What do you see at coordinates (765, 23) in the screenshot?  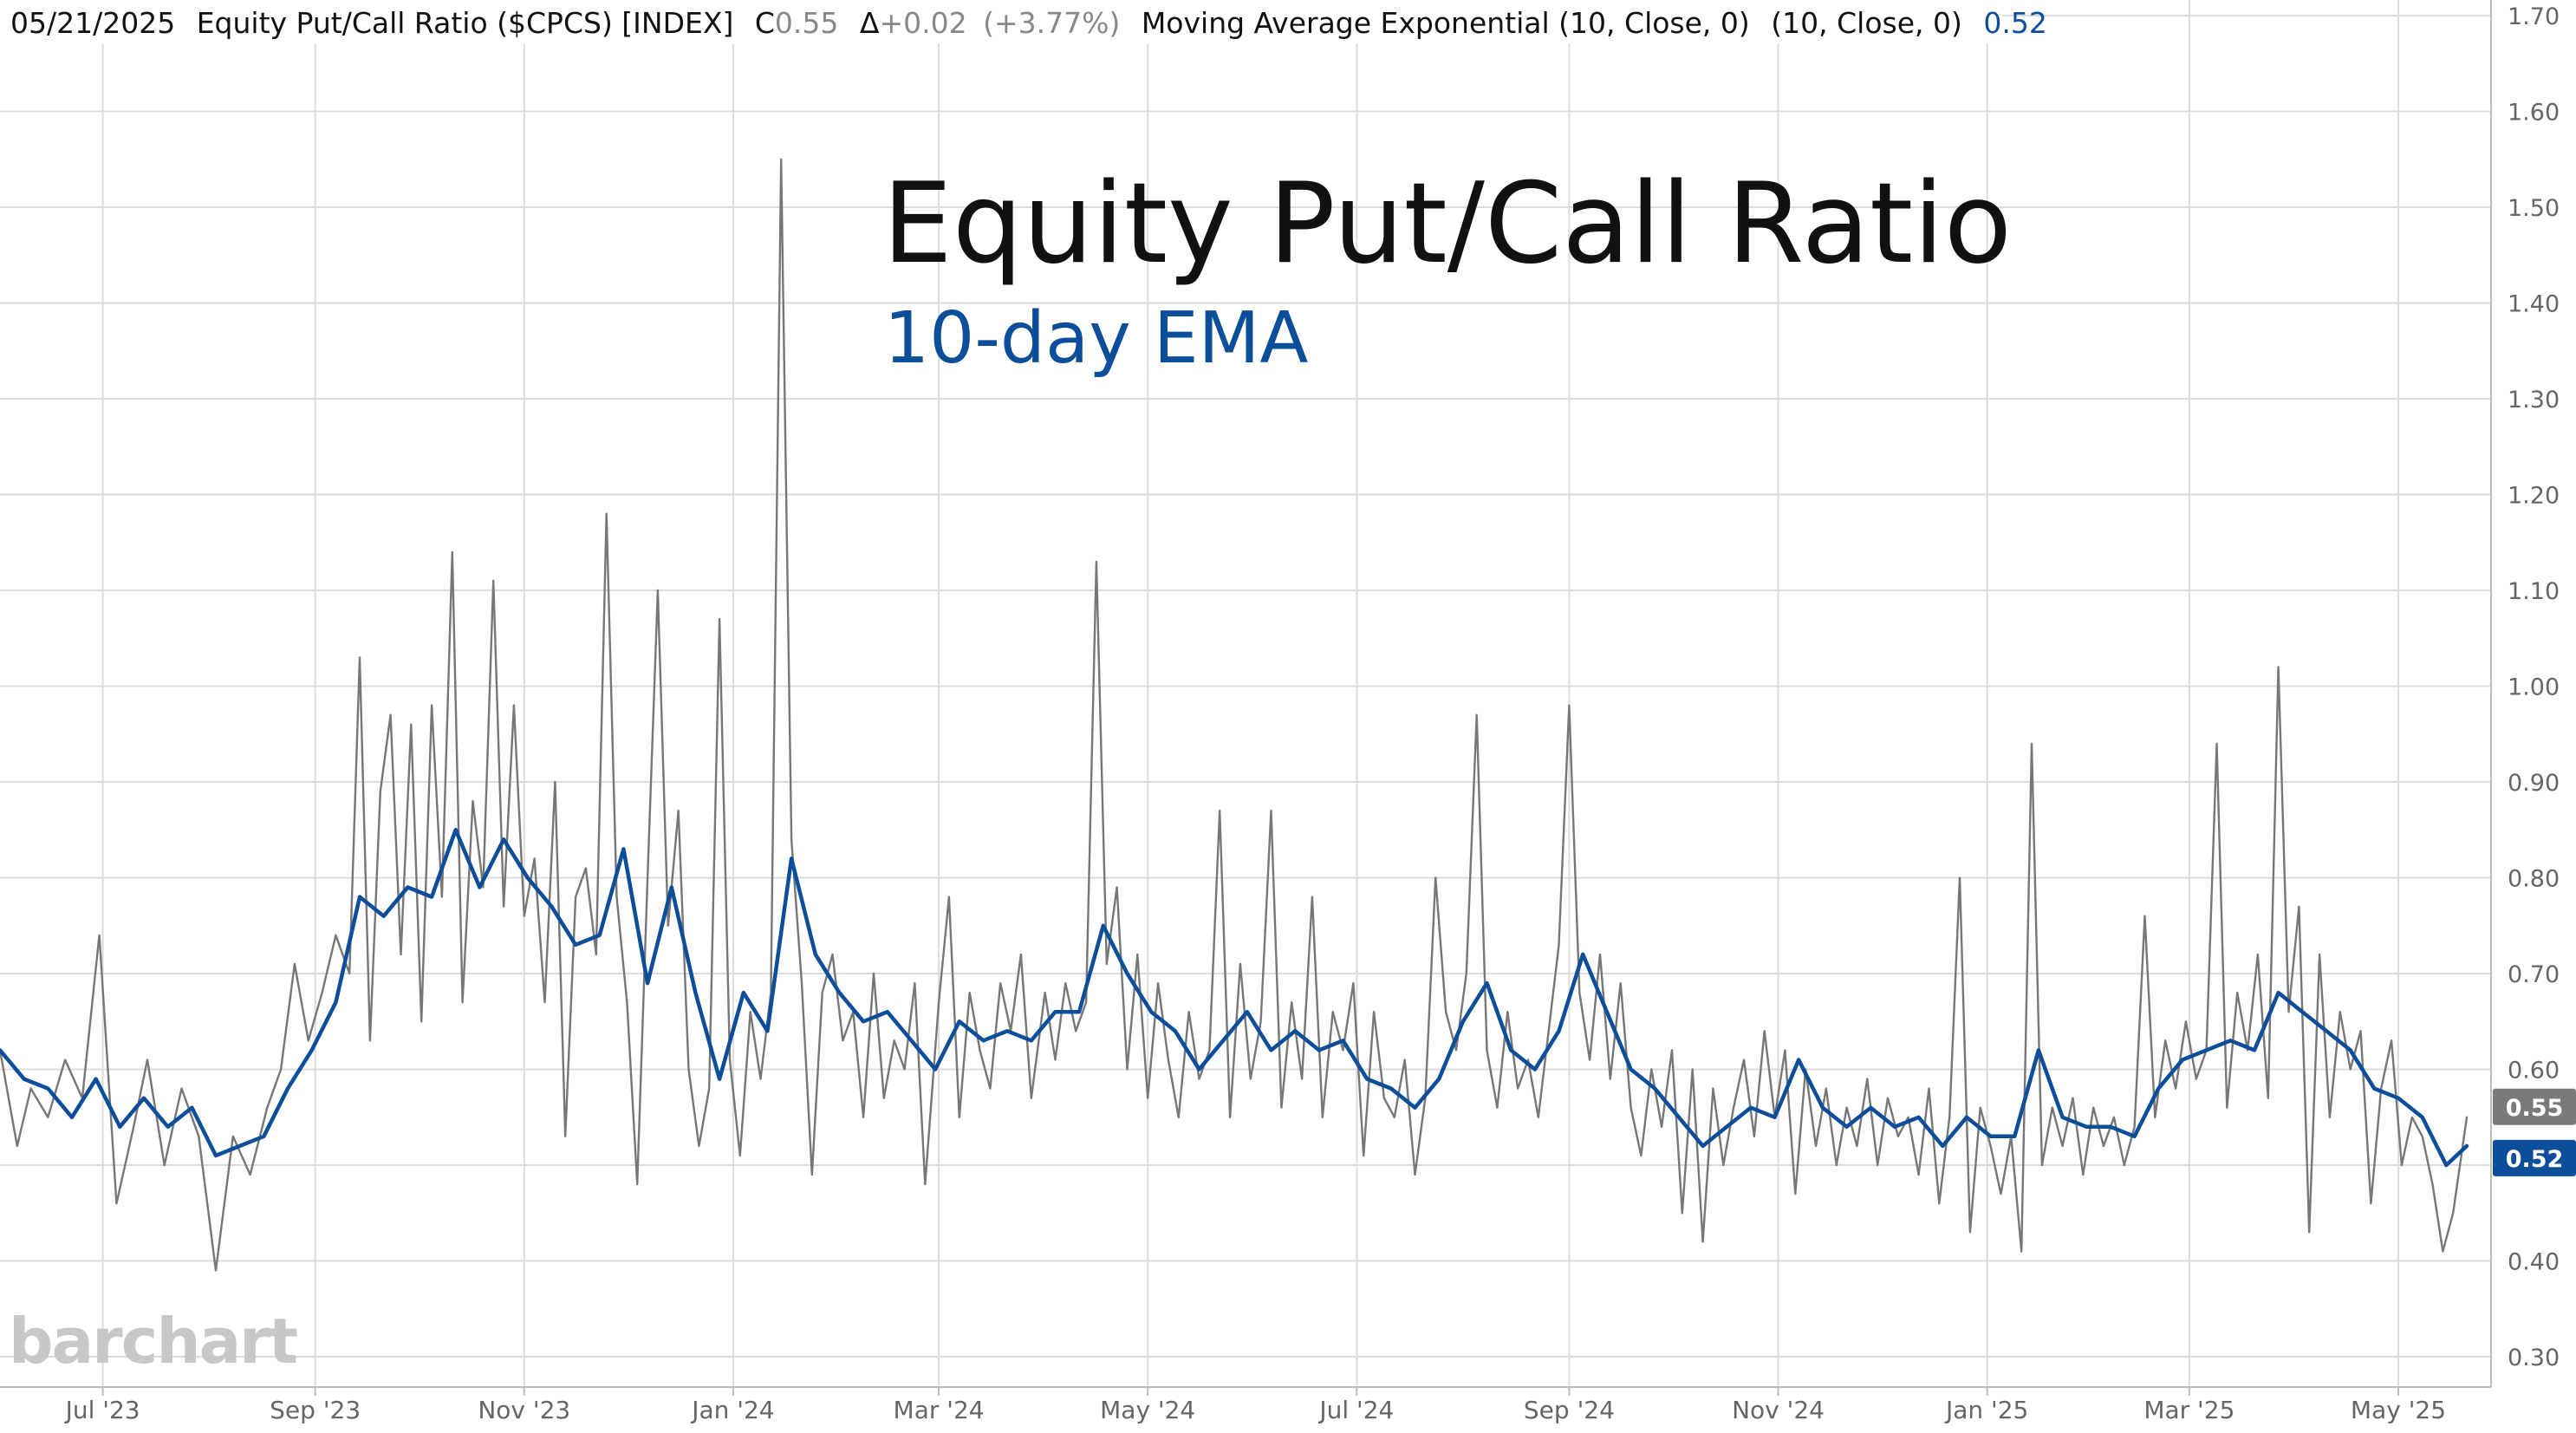 I see `legend-close-prefix: C` at bounding box center [765, 23].